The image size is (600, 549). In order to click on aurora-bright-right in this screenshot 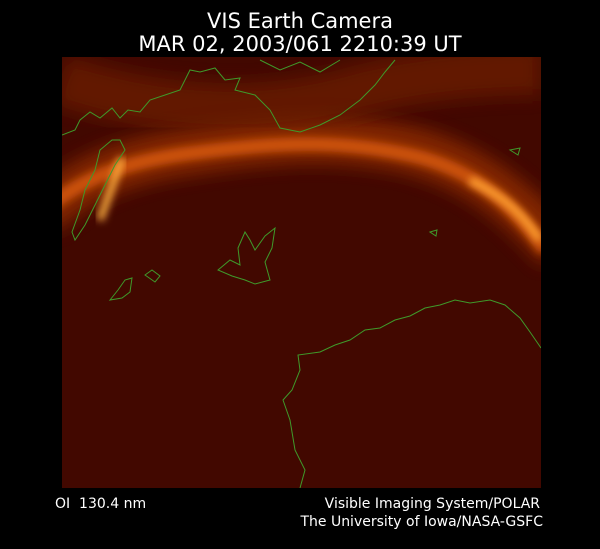, I will do `click(504, 209)`.